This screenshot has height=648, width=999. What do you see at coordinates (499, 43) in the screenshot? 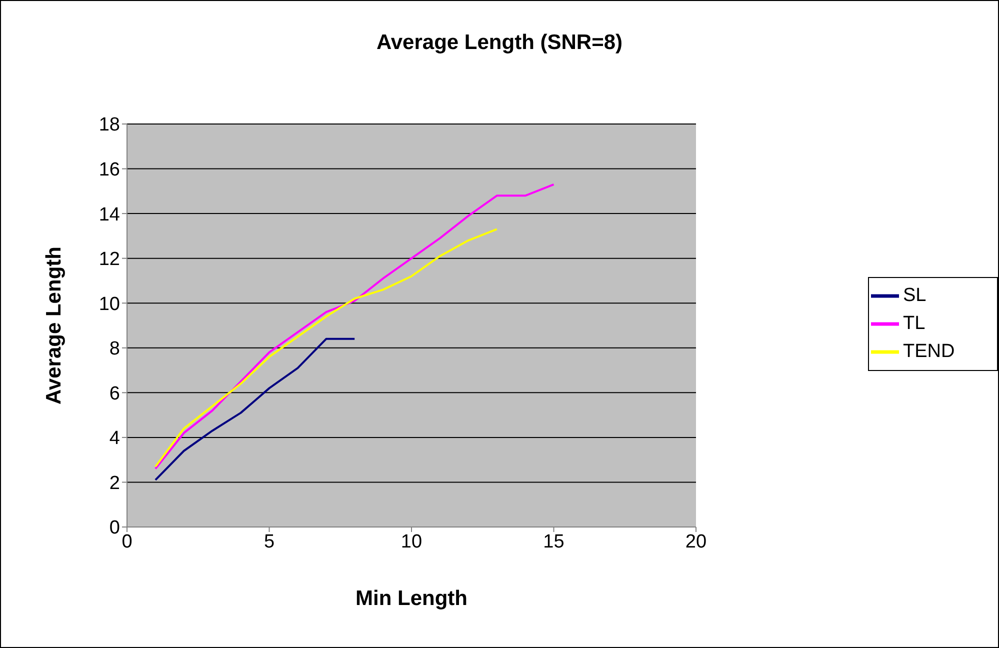
I see `chart-title: Average Length (SNR=8)` at bounding box center [499, 43].